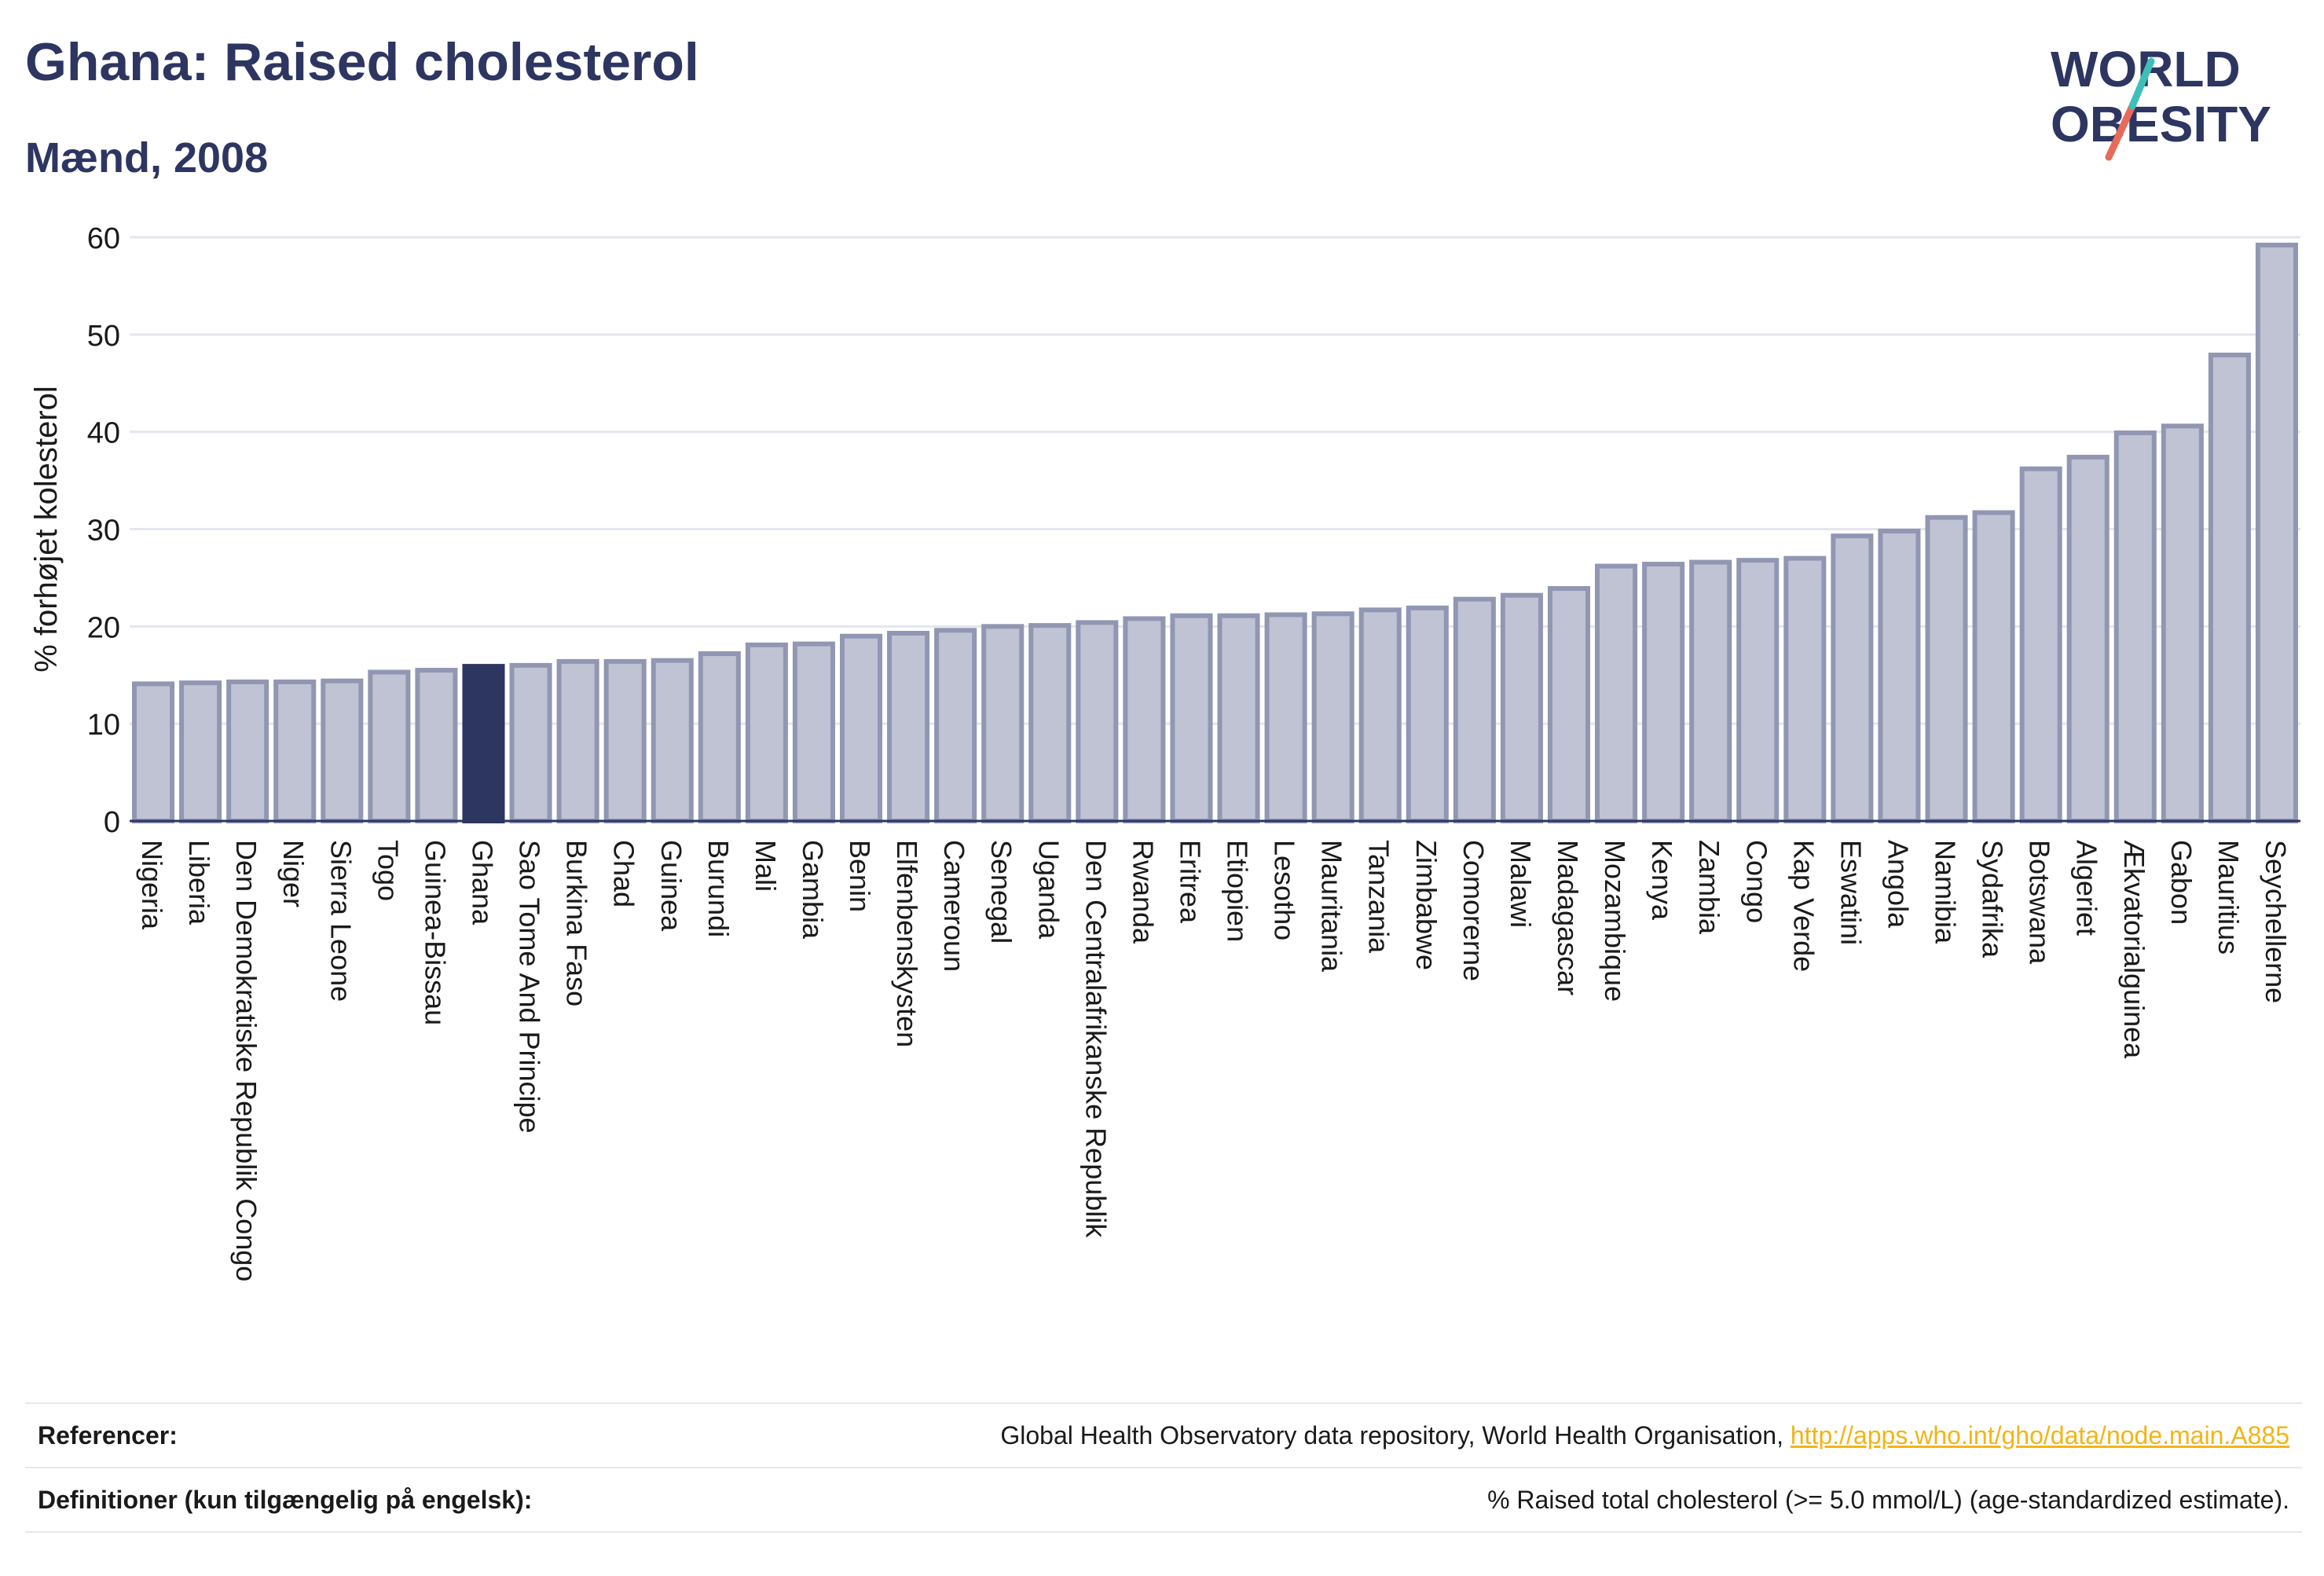 Image resolution: width=2324 pixels, height=1576 pixels. I want to click on x-tick-label: Sydafrika, so click(1993, 899).